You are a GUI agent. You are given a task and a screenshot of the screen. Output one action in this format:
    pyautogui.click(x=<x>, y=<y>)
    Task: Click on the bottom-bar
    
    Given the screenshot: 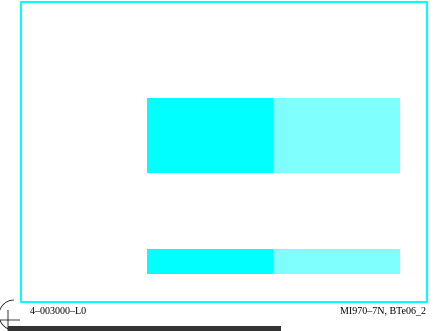 What is the action you would take?
    pyautogui.click(x=144, y=328)
    